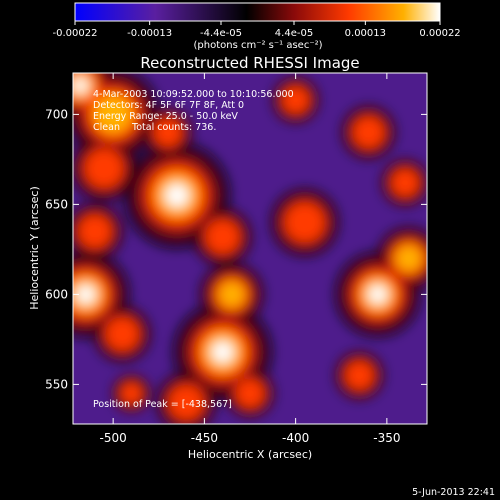 The width and height of the screenshot is (500, 500). Describe the element at coordinates (365, 33) in the screenshot. I see `colorbar-tick-label: 0.00013` at that location.